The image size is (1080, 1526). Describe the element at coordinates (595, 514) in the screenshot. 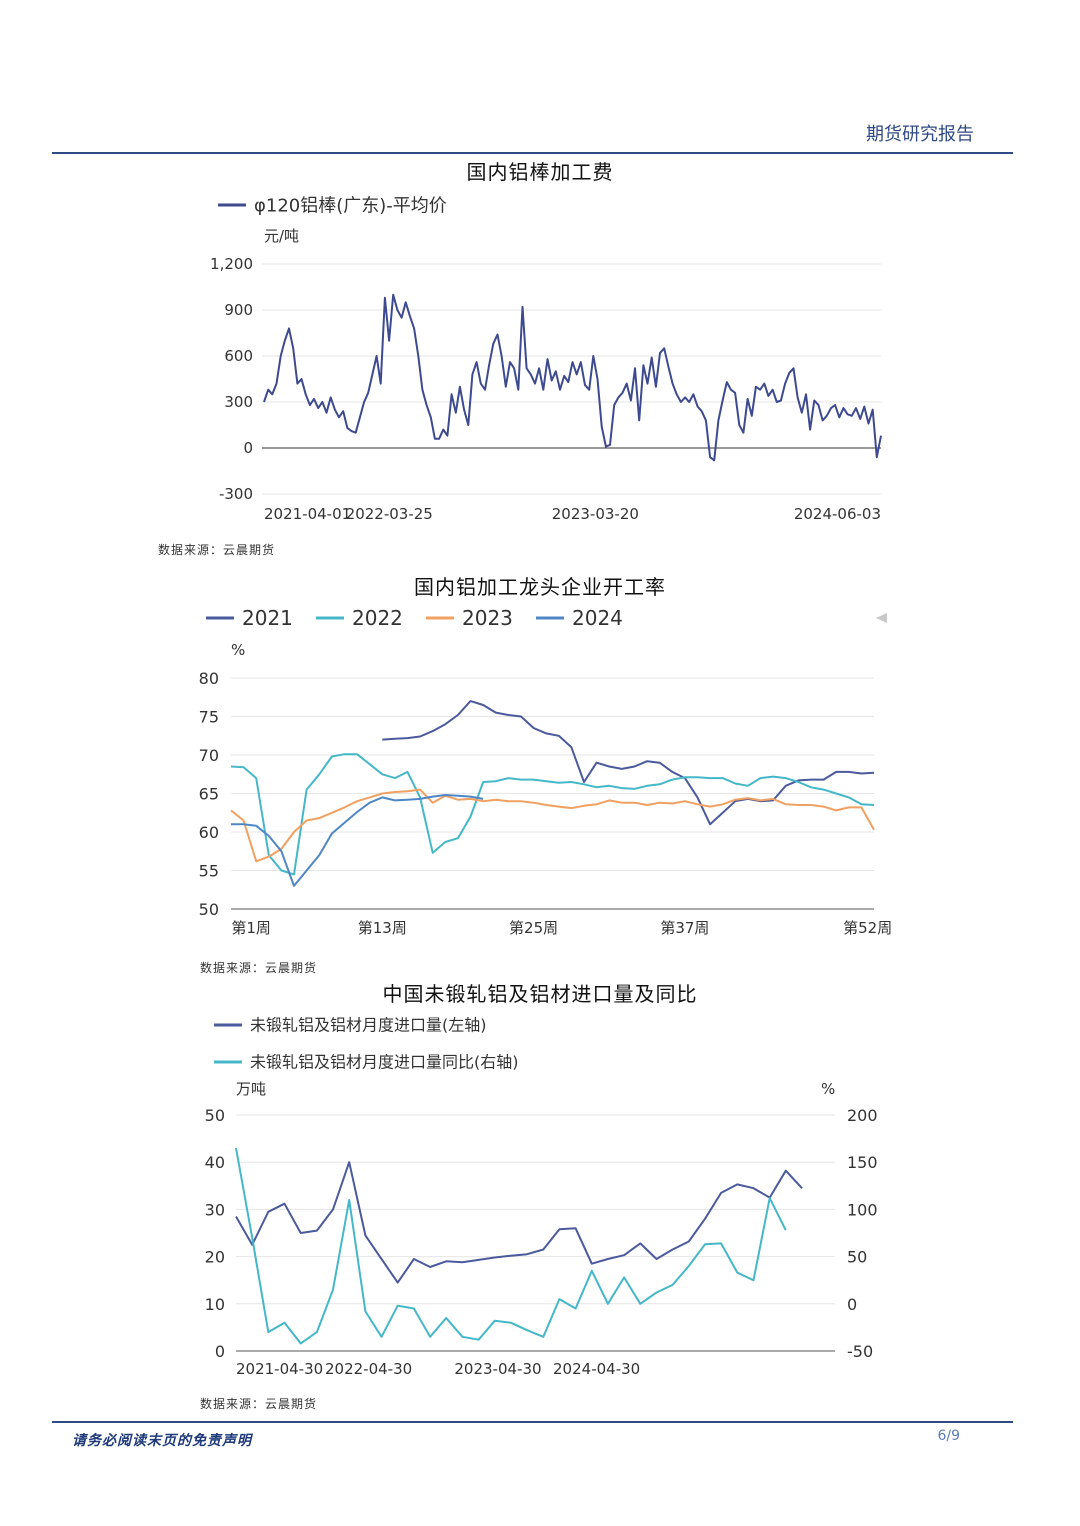

I see `chart1-xtick-label: 2023-03-20` at that location.